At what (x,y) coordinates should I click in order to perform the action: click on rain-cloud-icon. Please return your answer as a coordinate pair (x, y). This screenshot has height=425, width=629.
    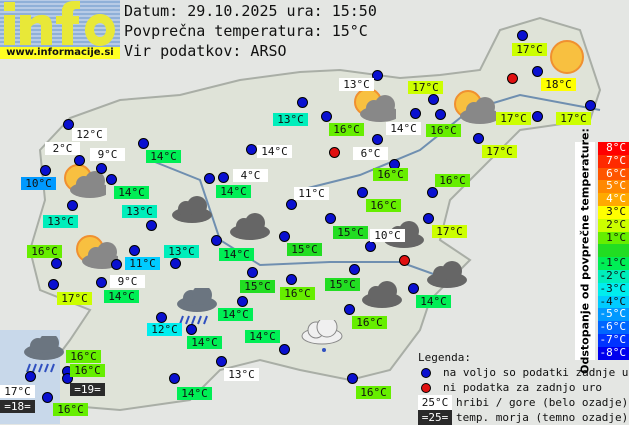
    Looking at the image, I should click on (198, 308).